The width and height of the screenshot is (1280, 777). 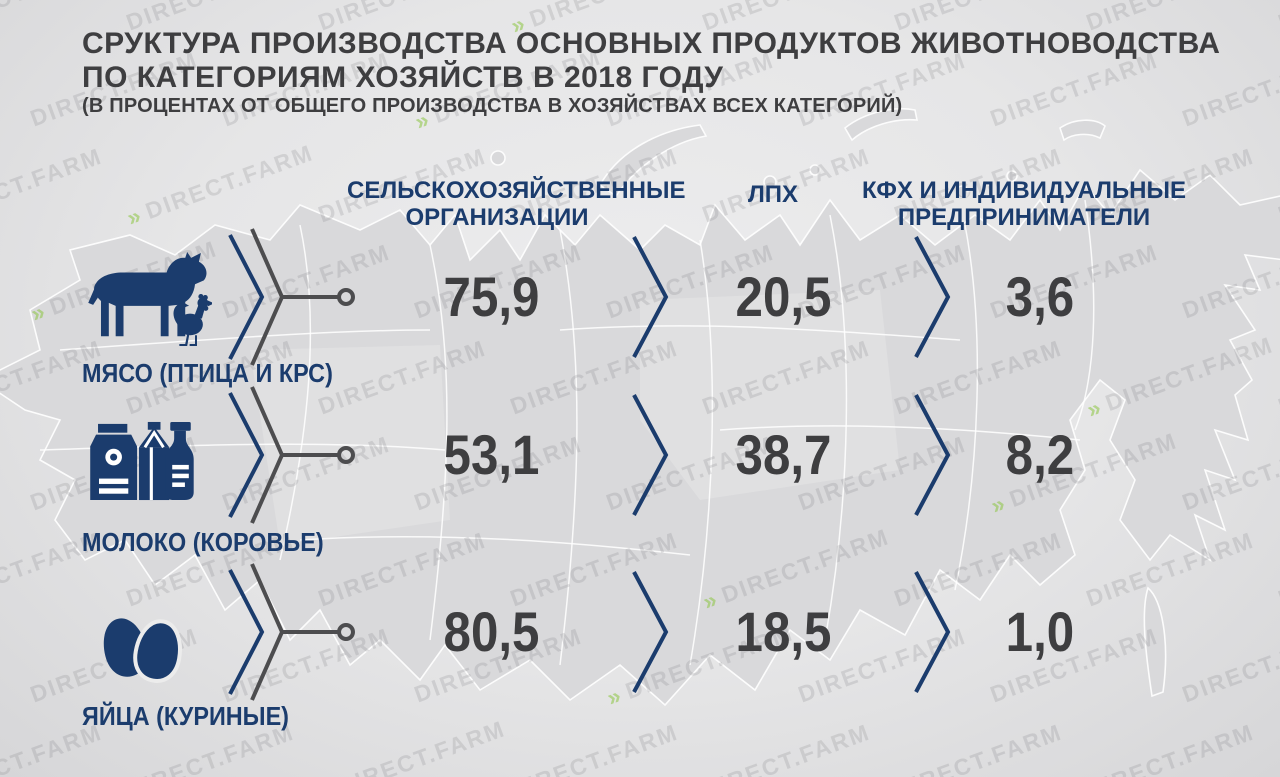 I want to click on column-header-agricultural-organizations: СЕЛЬСКОХОЗЯЙСТВЕННЫЕ ОРГАНИЗАЦИИ, so click(x=516, y=204).